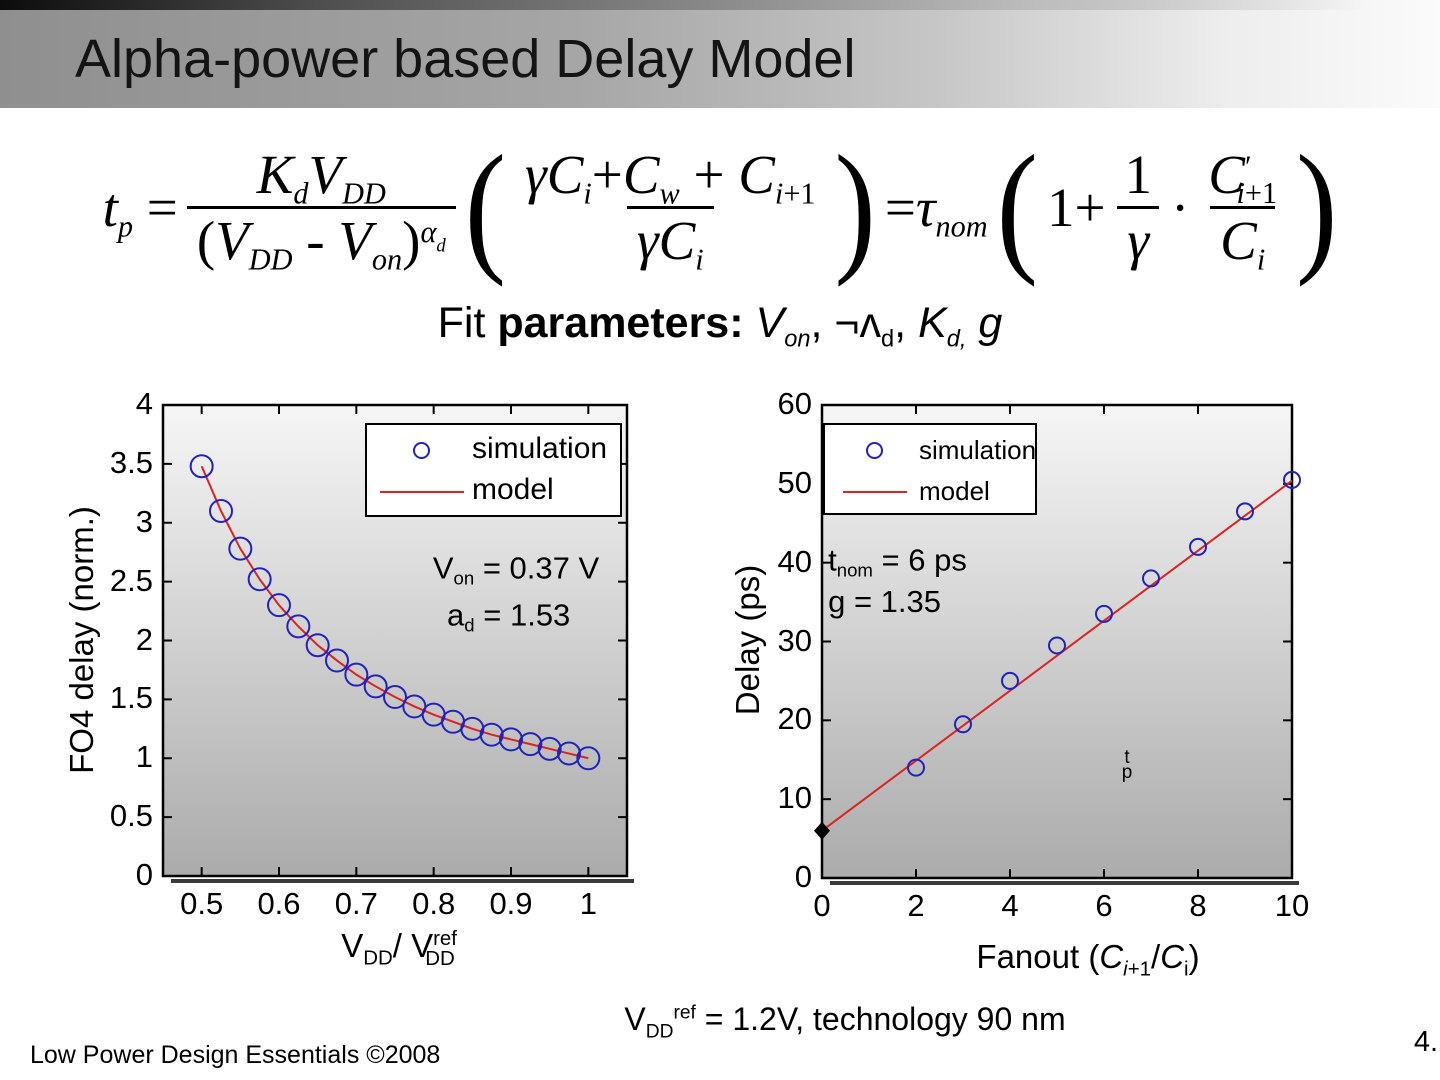  Describe the element at coordinates (1425, 1042) in the screenshot. I see `page-number: 4.` at that location.